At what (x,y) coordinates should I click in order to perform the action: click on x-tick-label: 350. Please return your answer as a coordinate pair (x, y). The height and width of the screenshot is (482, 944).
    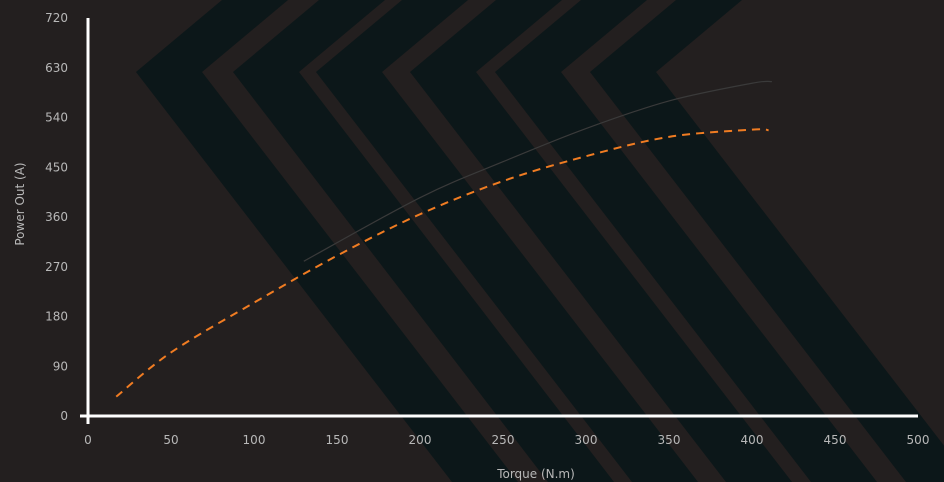
    Looking at the image, I should click on (669, 440).